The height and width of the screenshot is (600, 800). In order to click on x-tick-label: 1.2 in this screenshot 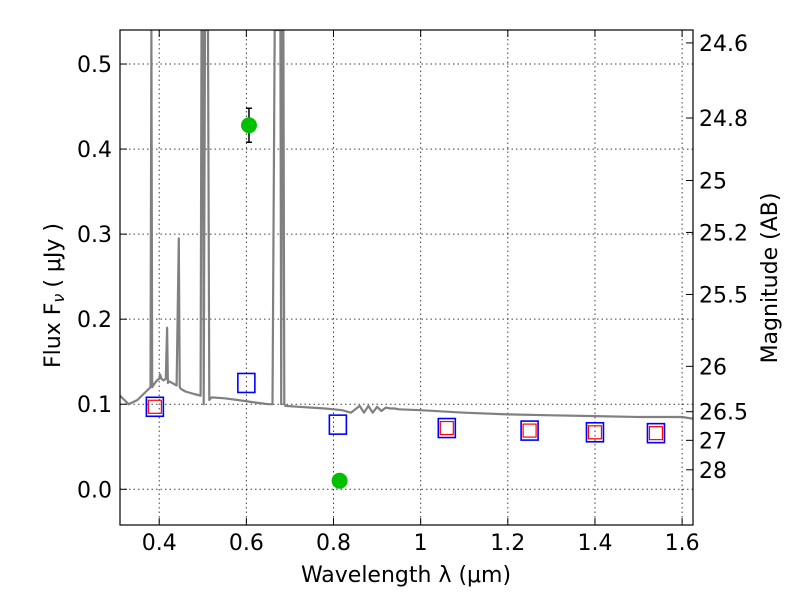, I will do `click(507, 543)`.